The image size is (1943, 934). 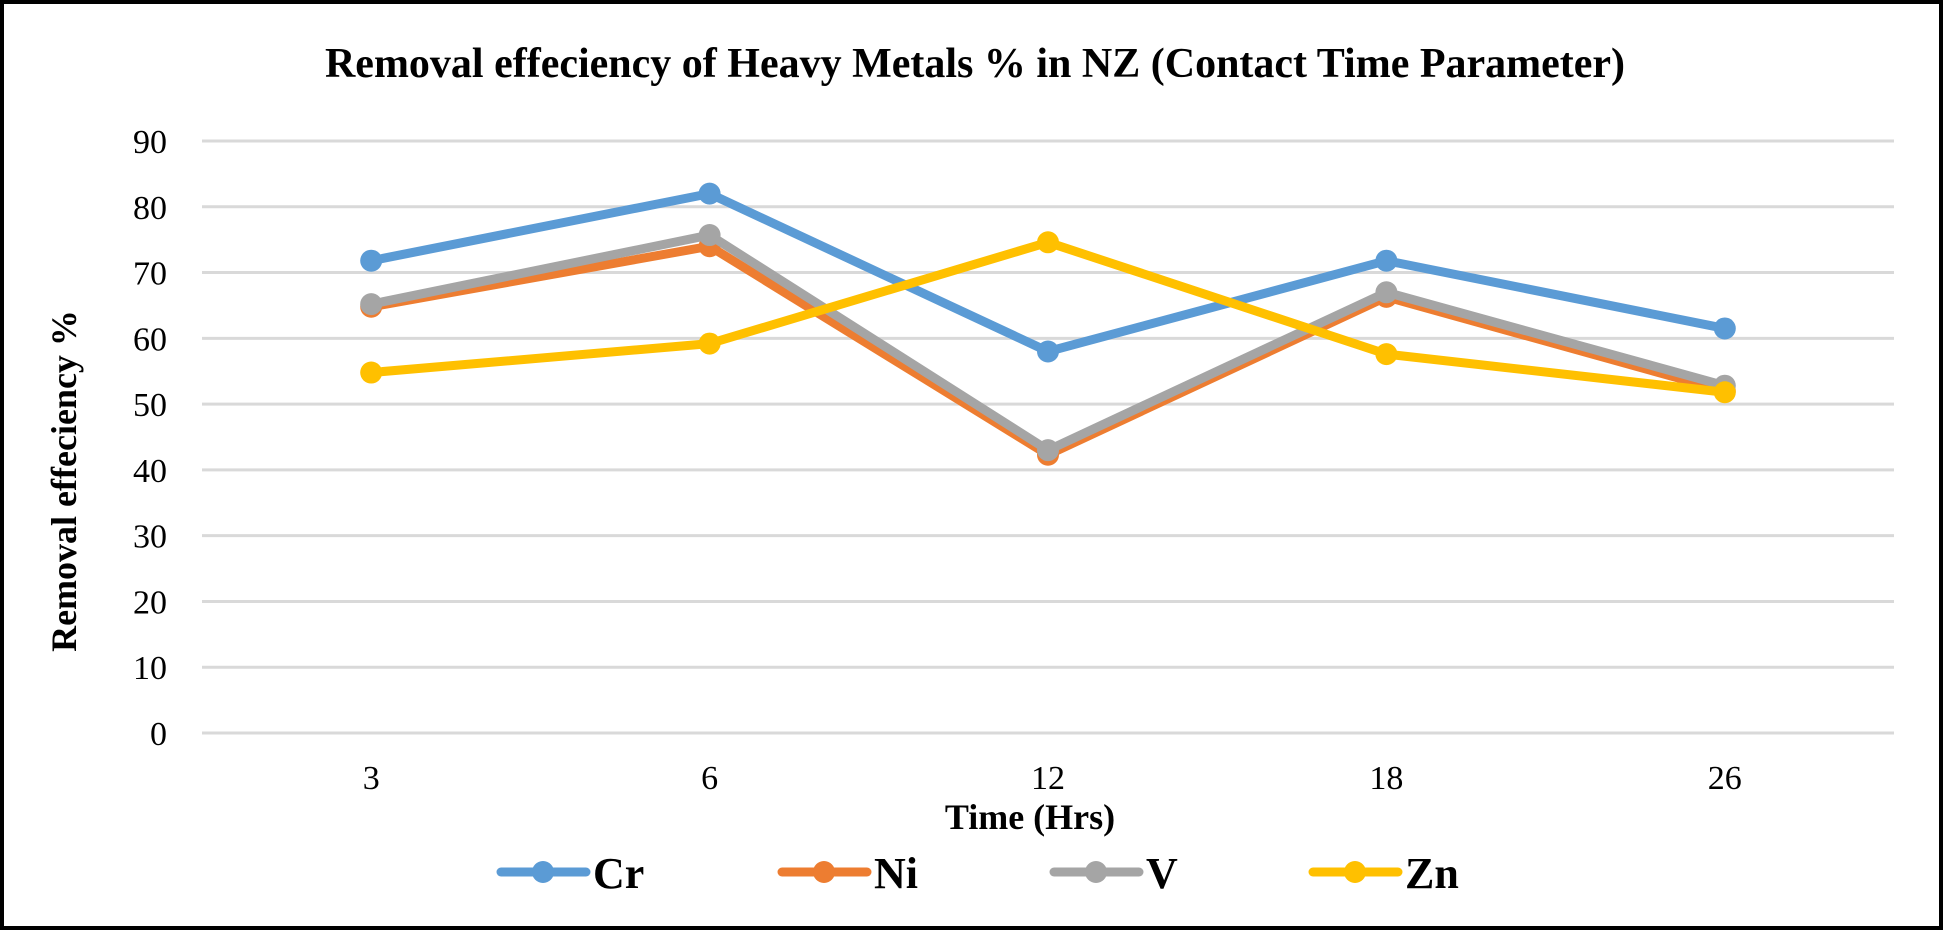 What do you see at coordinates (618, 873) in the screenshot?
I see `legend-label-cr: Cr` at bounding box center [618, 873].